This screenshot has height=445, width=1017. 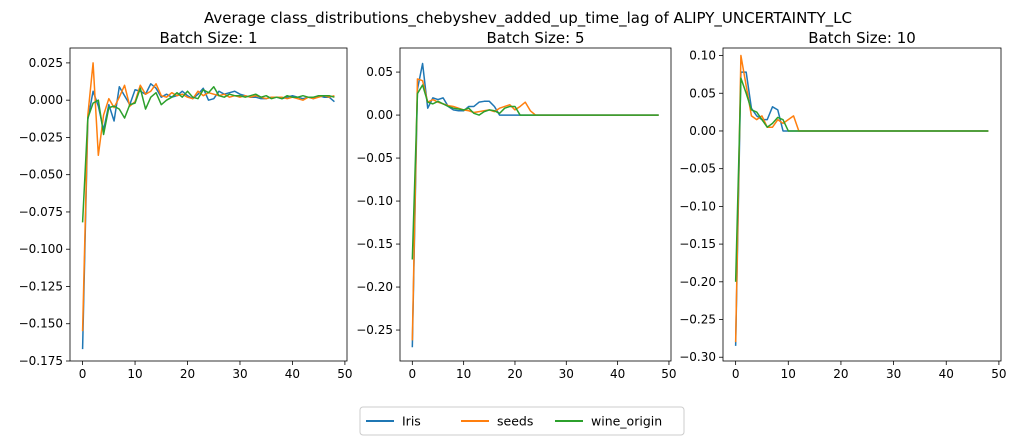 What do you see at coordinates (41, 175) in the screenshot?
I see `y-tick-label: −0.050` at bounding box center [41, 175].